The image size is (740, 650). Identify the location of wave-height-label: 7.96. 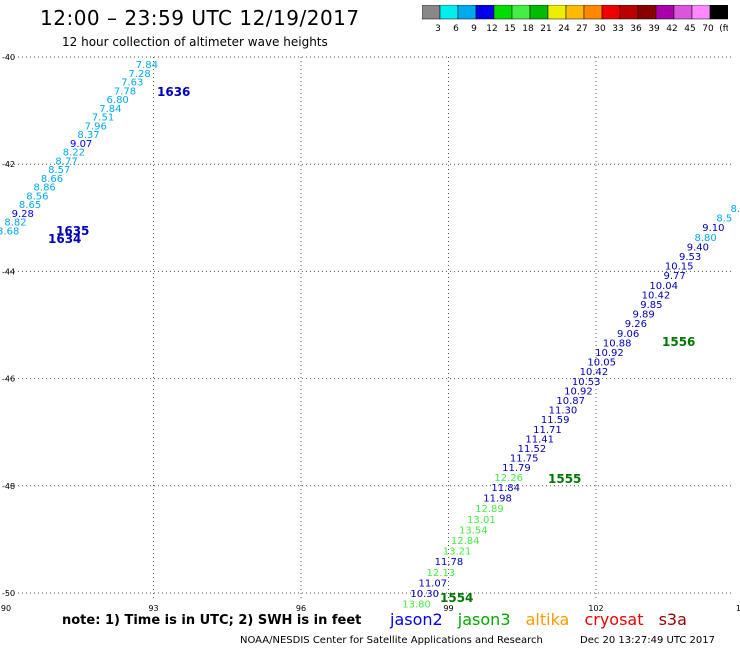
(96, 126).